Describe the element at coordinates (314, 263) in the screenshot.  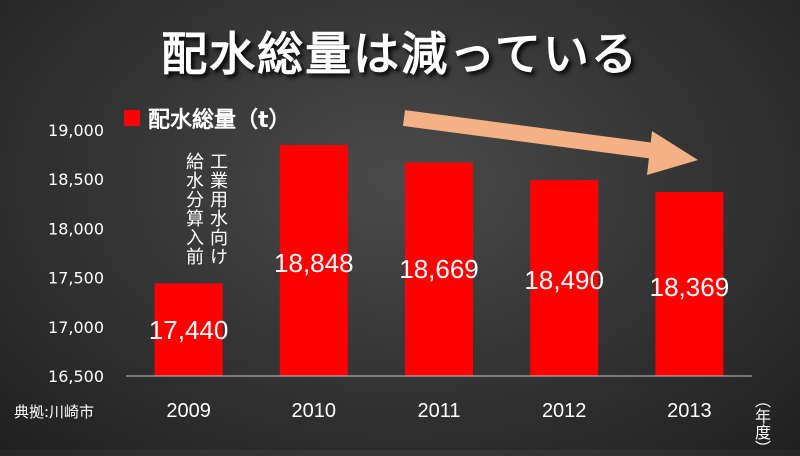
I see `data-label: 18,848` at that location.